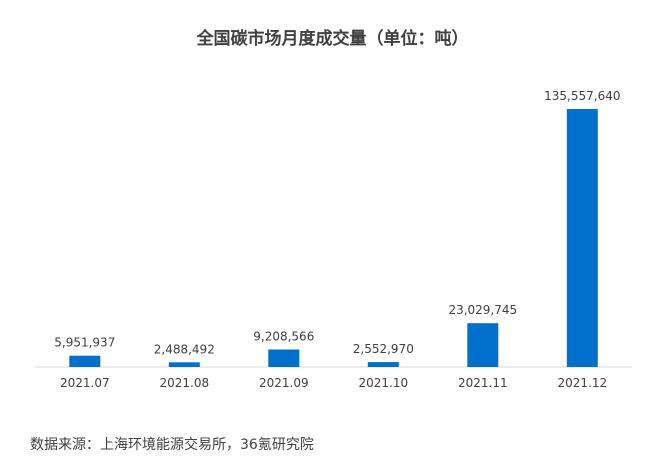 The height and width of the screenshot is (473, 665). What do you see at coordinates (483, 345) in the screenshot?
I see `bar-2021.11` at bounding box center [483, 345].